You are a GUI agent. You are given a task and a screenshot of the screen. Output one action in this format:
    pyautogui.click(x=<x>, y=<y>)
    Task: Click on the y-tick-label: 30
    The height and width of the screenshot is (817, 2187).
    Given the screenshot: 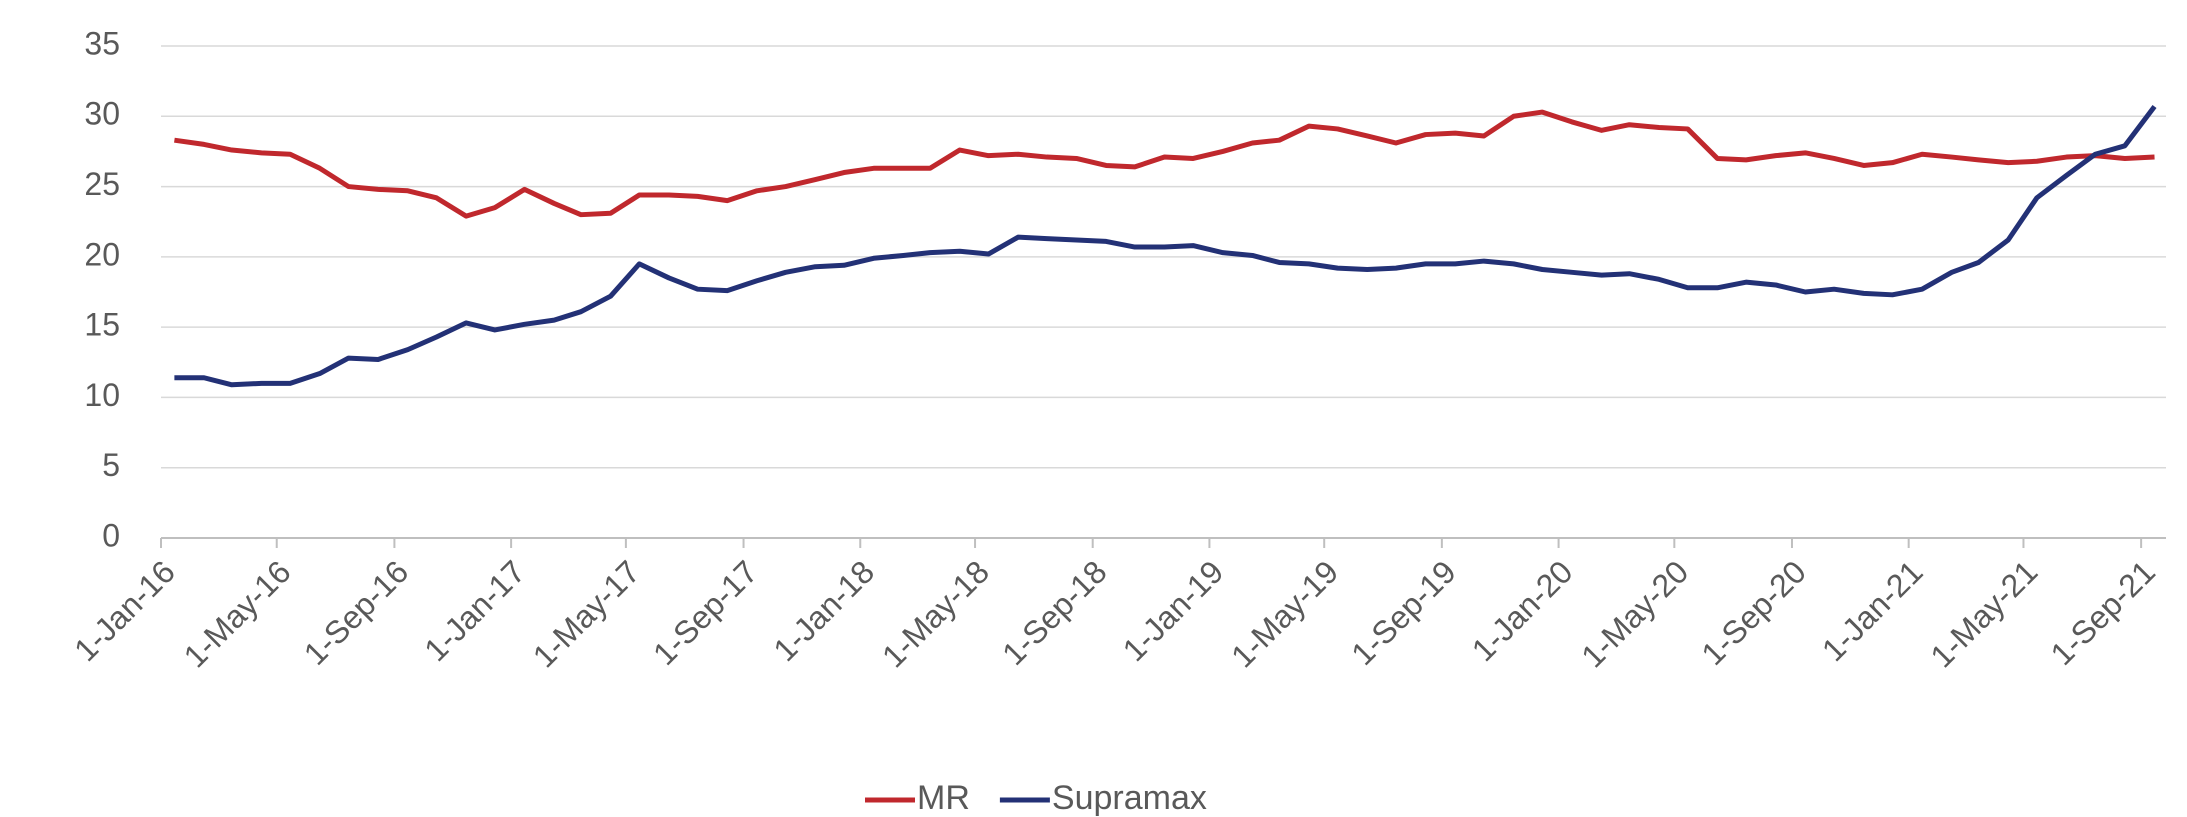 What is the action you would take?
    pyautogui.click(x=102, y=114)
    